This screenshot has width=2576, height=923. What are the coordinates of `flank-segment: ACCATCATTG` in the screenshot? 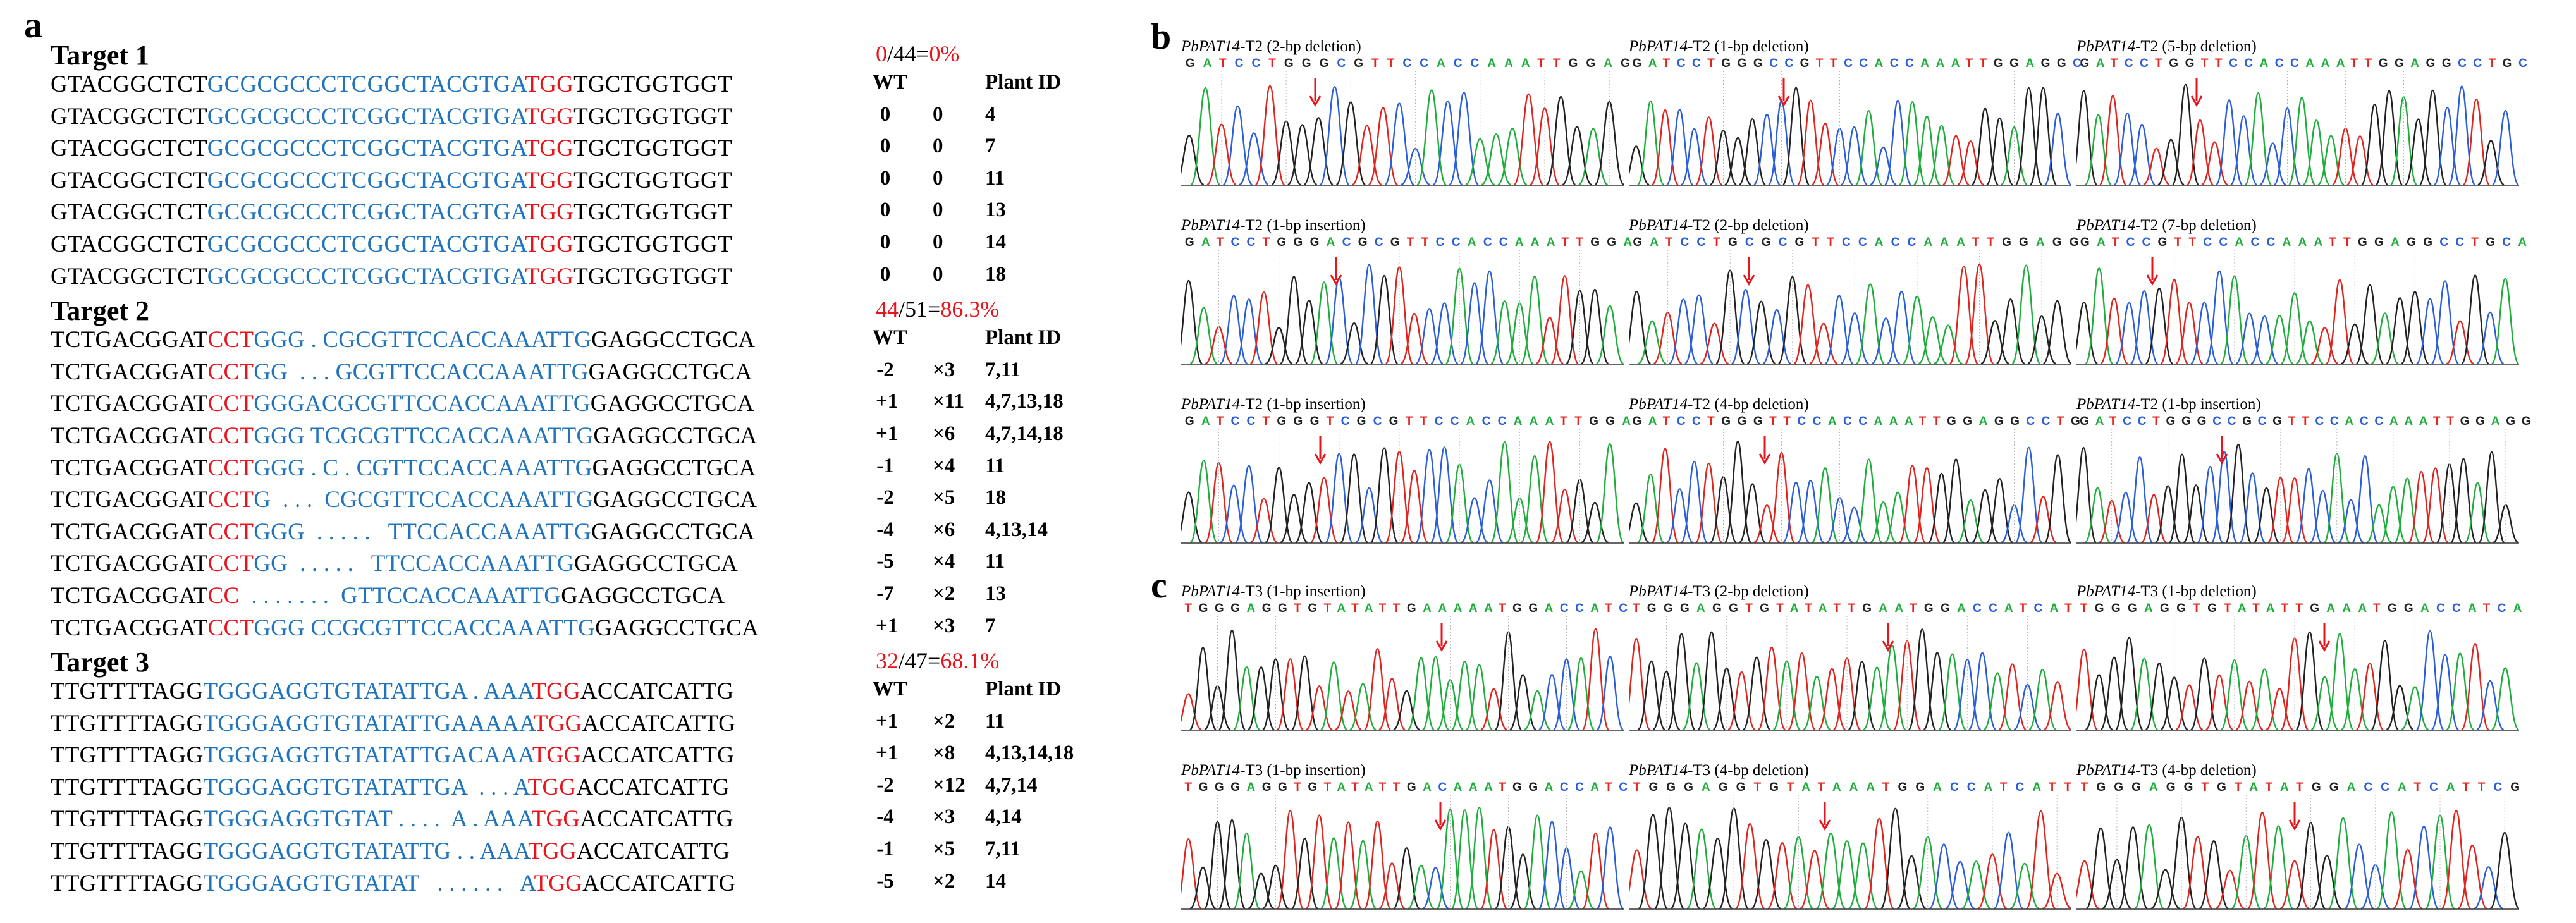 It's located at (657, 755).